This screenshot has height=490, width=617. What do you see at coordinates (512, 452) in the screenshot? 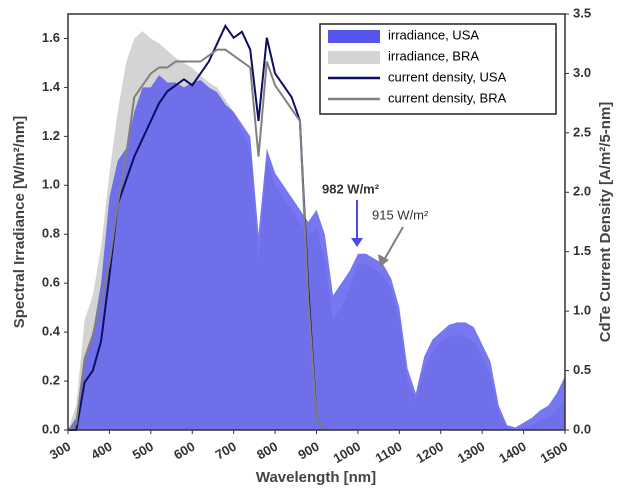
I see `x-tick-label: 1400` at bounding box center [512, 452].